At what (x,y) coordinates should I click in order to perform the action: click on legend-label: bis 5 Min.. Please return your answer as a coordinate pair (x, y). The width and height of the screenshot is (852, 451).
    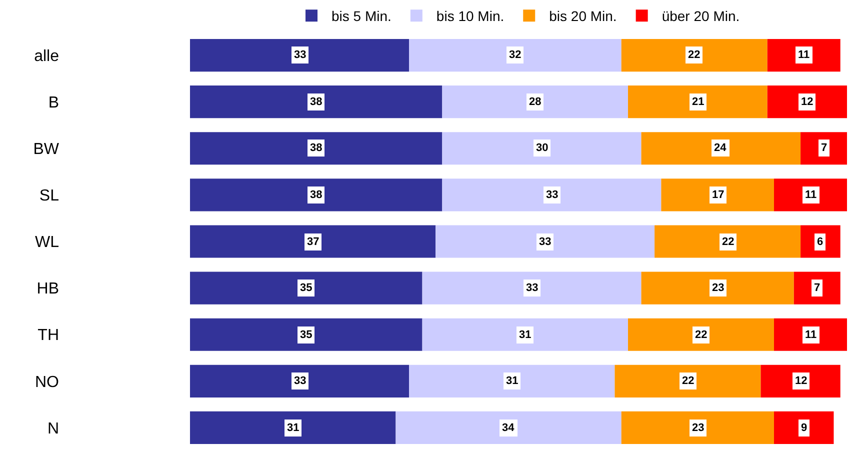
    Looking at the image, I should click on (362, 16).